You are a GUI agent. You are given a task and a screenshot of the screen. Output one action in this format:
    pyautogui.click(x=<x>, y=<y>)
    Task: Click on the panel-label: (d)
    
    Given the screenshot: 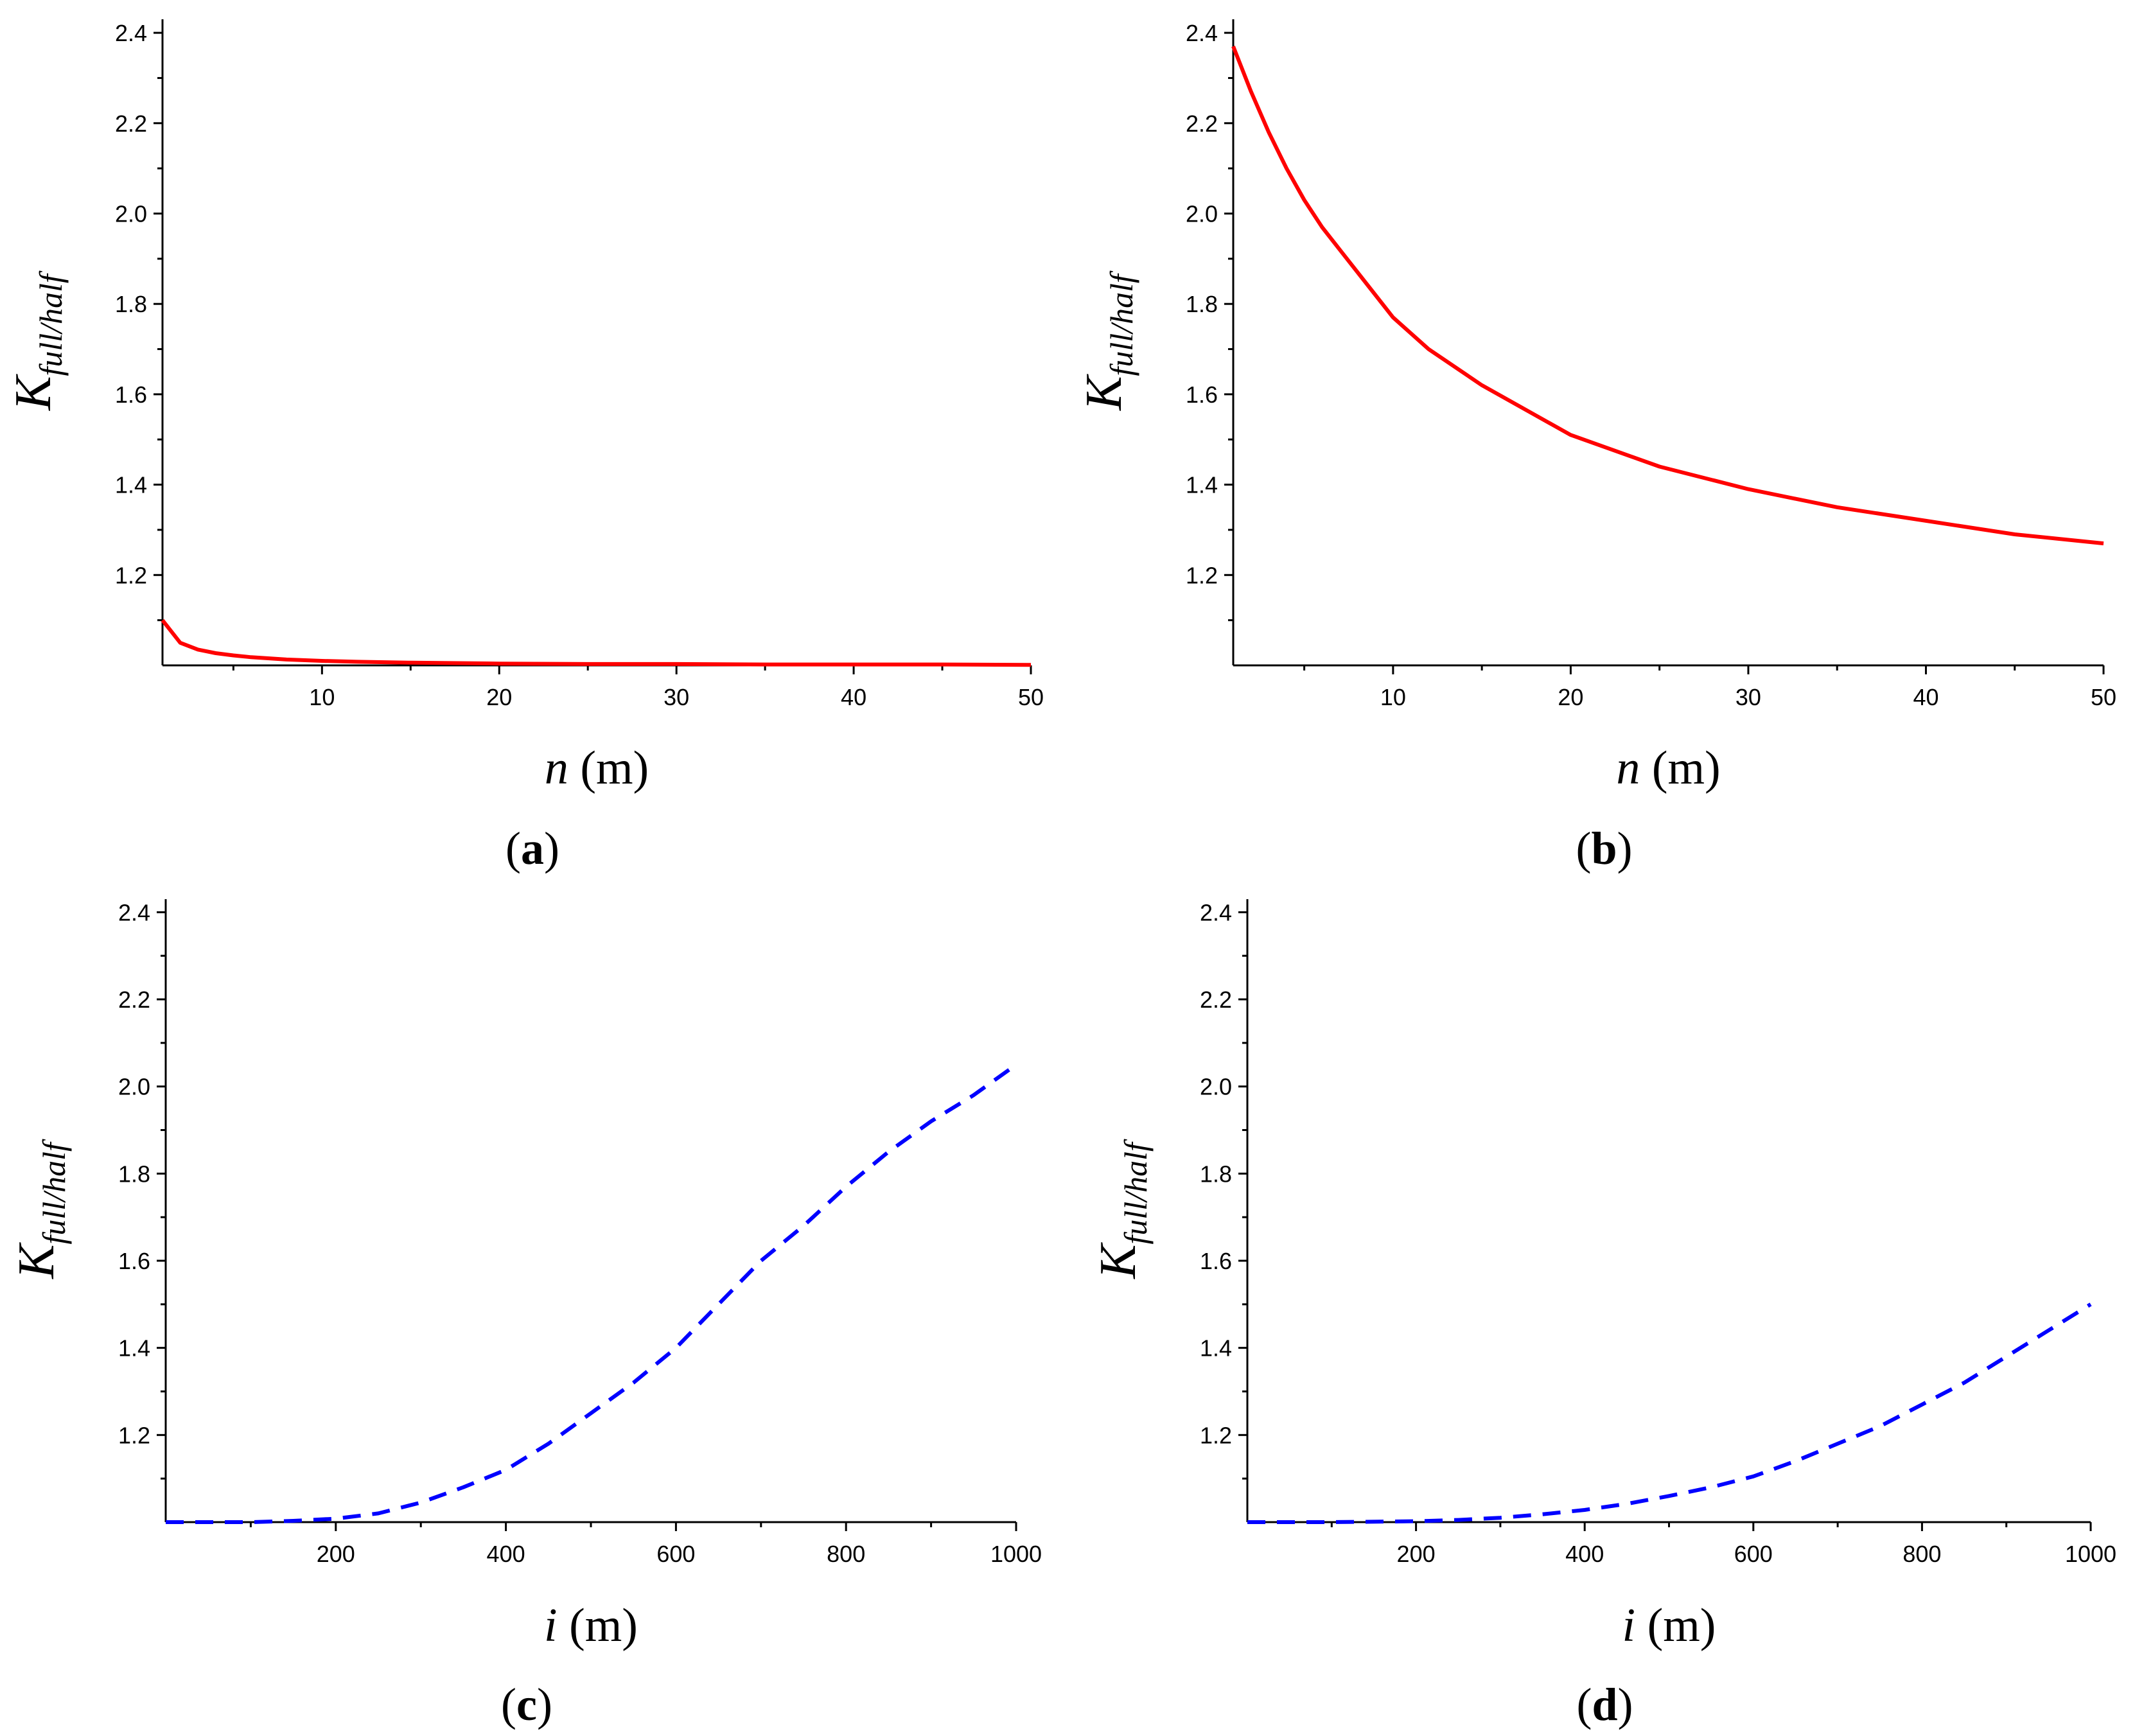 What is the action you would take?
    pyautogui.click(x=1604, y=1704)
    